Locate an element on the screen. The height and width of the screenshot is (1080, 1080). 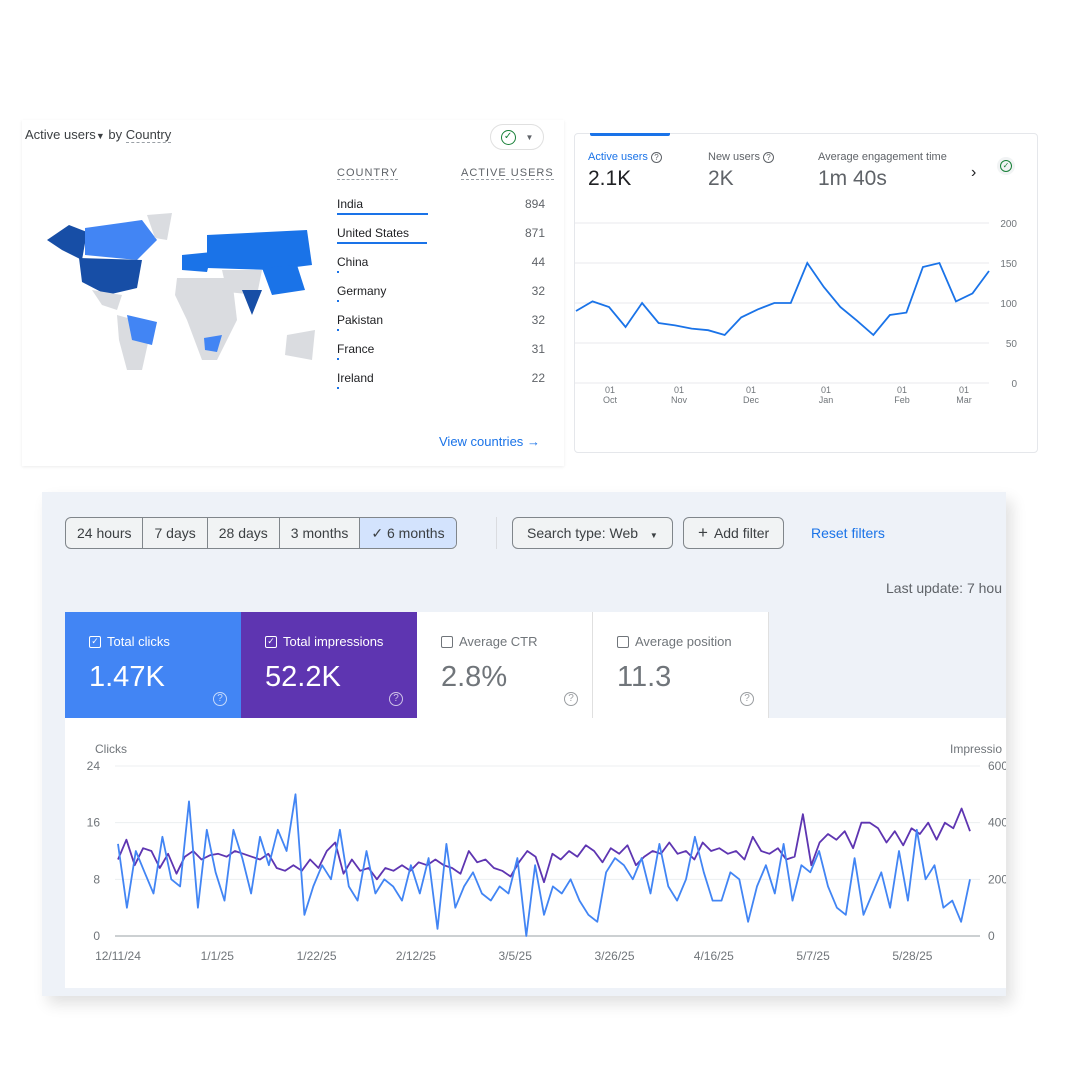
y-tick-left: 16 is located at coordinates (94, 823).